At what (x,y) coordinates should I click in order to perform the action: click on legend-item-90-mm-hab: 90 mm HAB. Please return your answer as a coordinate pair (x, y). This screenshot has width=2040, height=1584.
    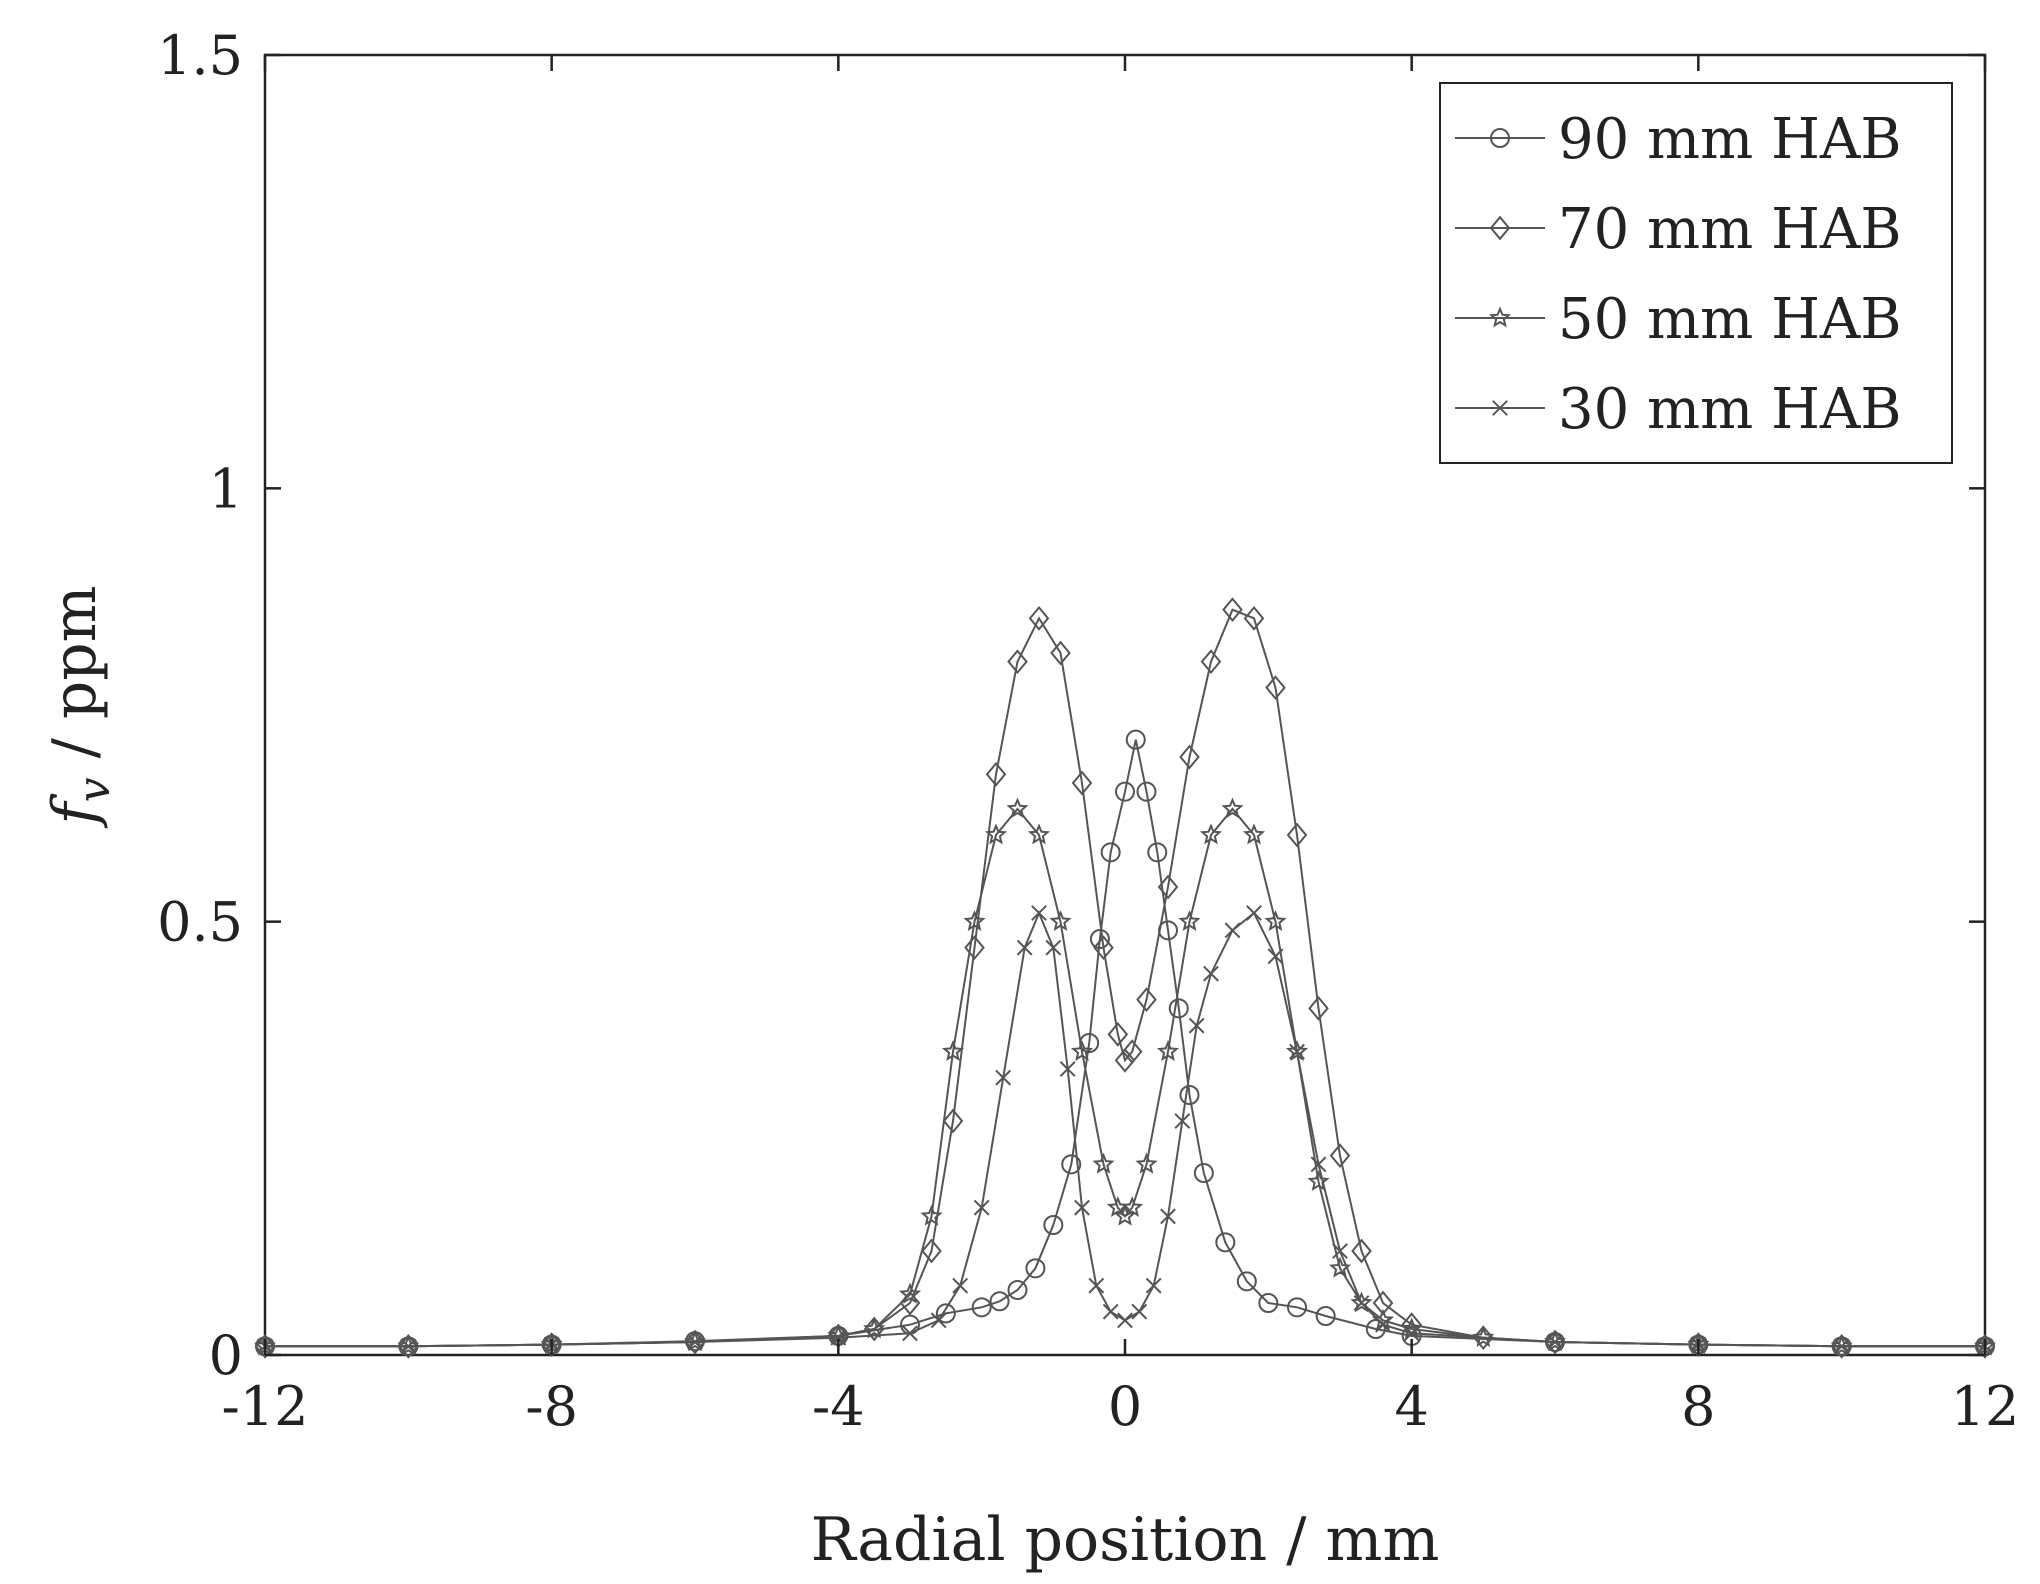
    Looking at the image, I should click on (1678, 139).